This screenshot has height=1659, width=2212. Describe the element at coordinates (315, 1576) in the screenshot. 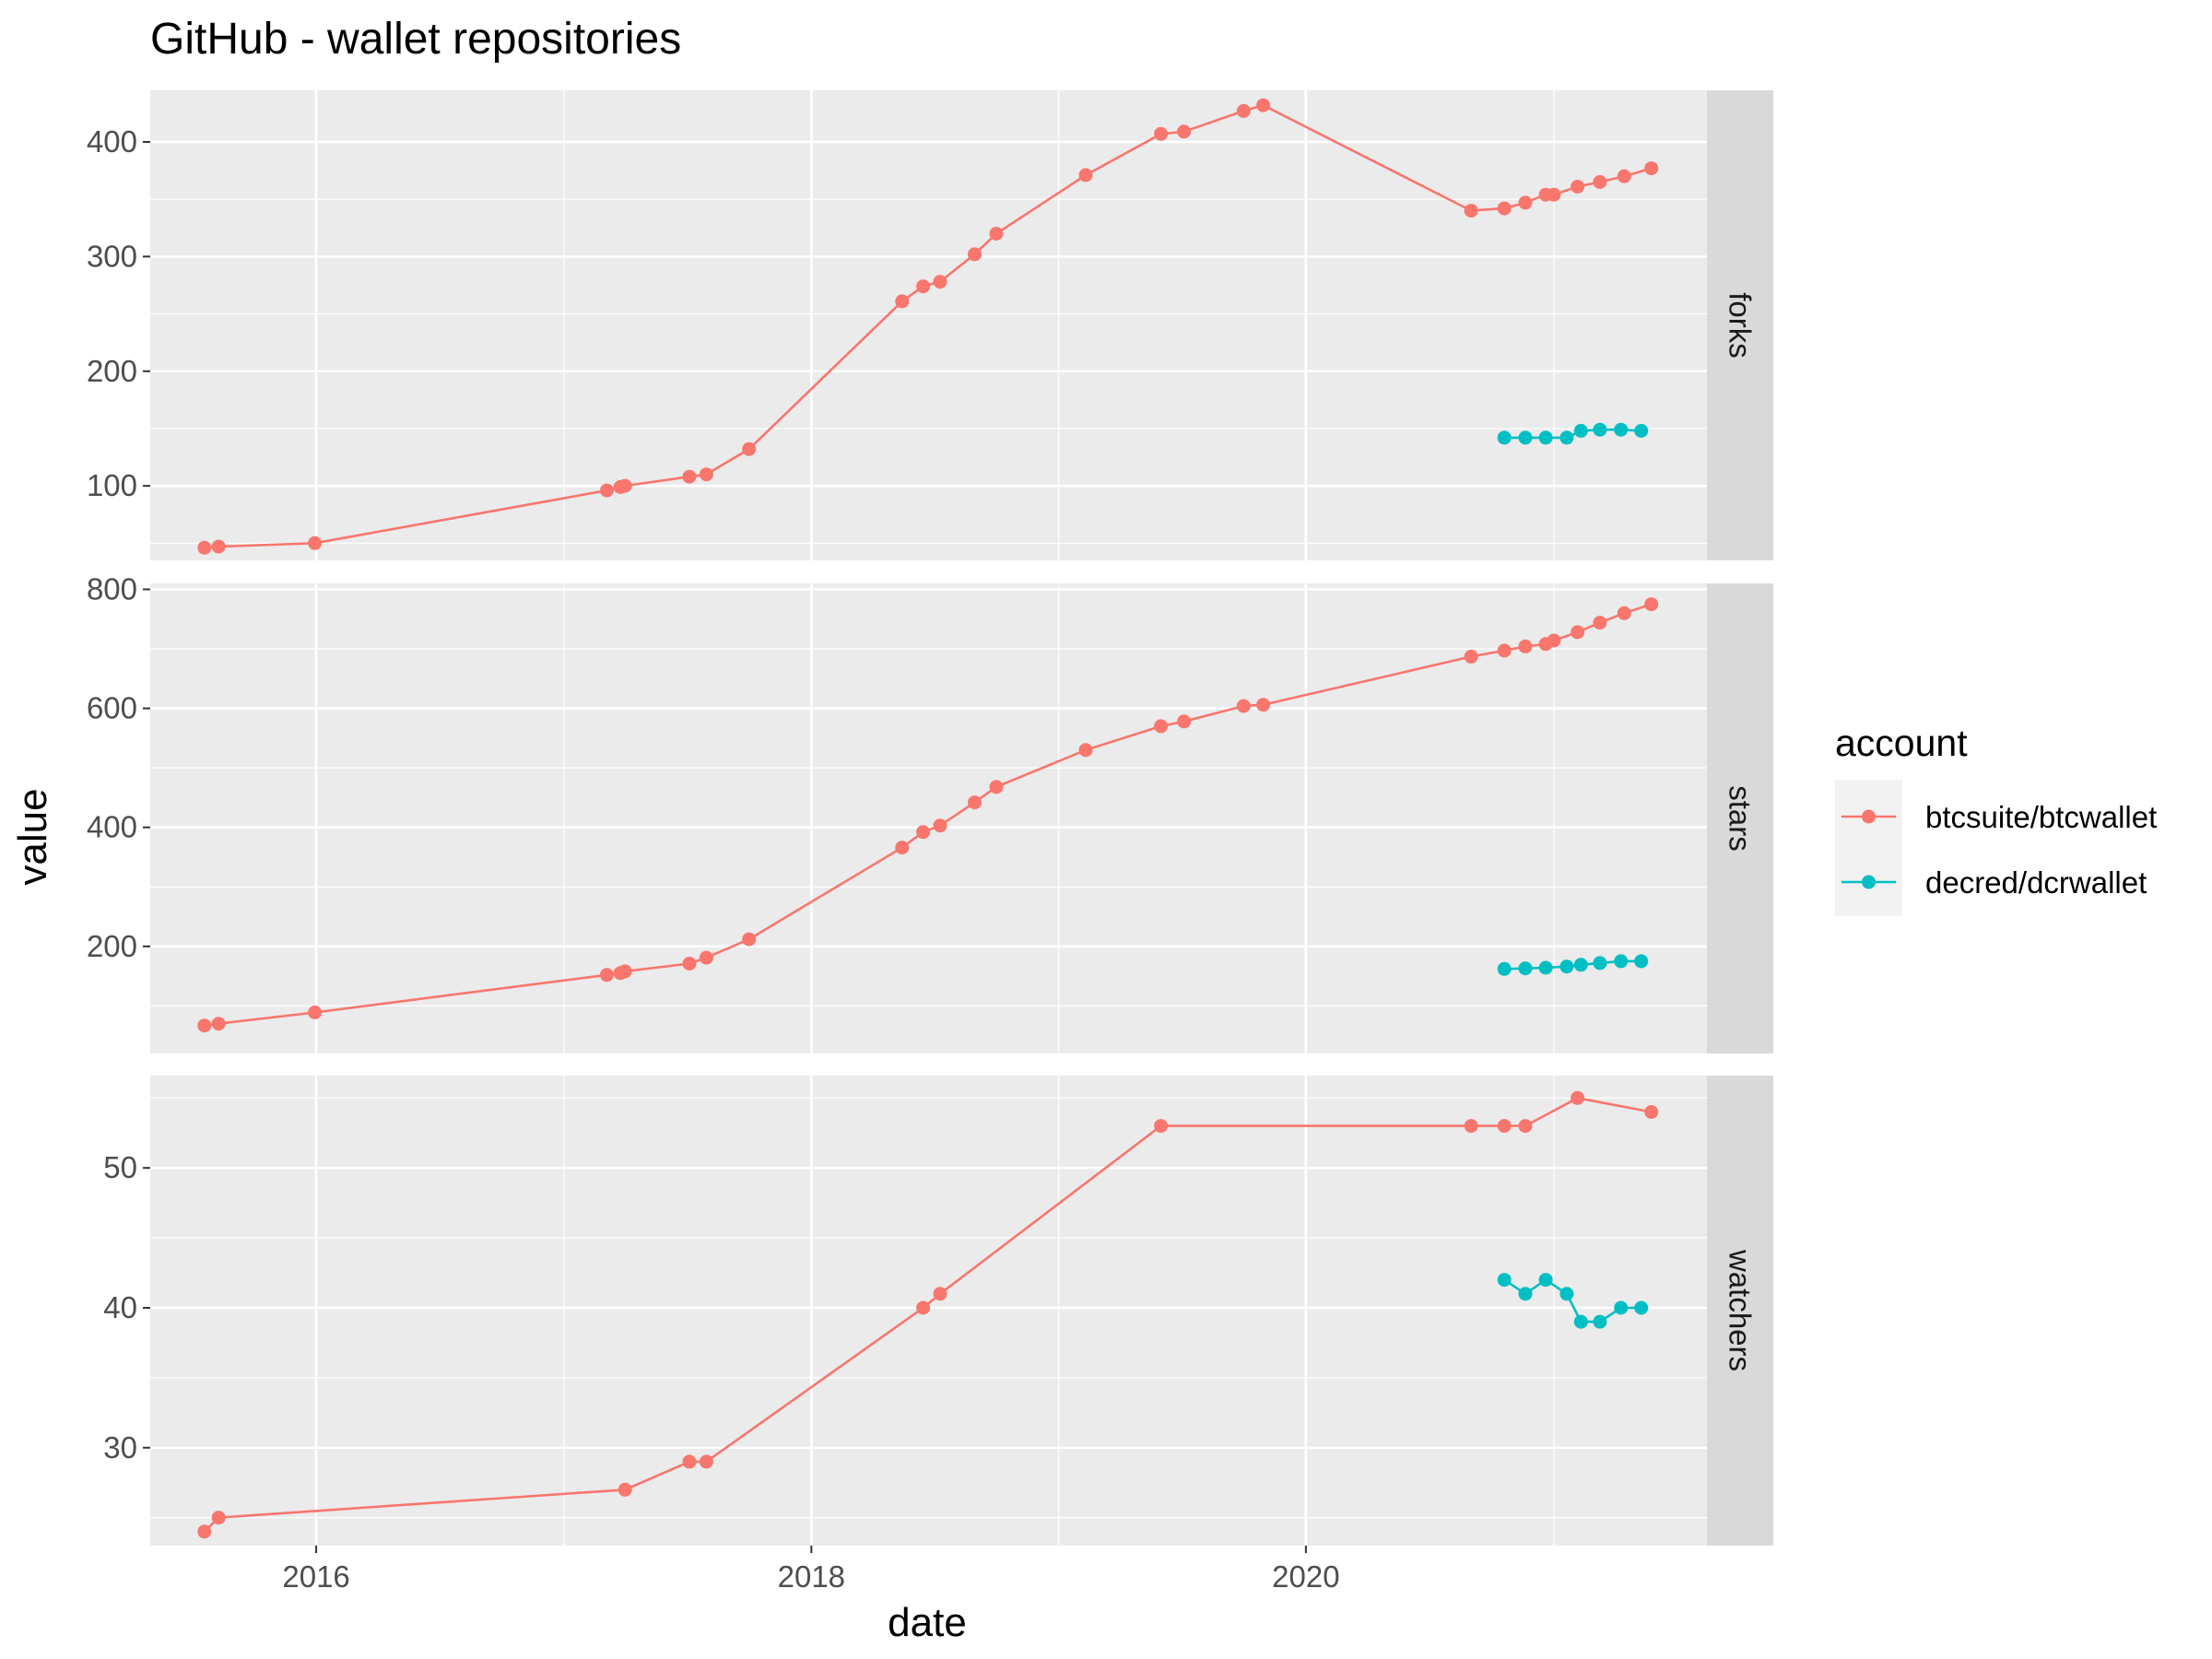

I see `x-tick-label: 2016` at that location.